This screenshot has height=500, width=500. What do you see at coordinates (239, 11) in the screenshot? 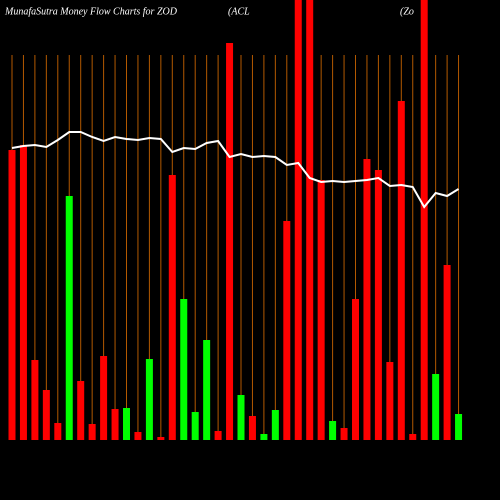
I see `chart-subtitle: (ACL` at bounding box center [239, 11].